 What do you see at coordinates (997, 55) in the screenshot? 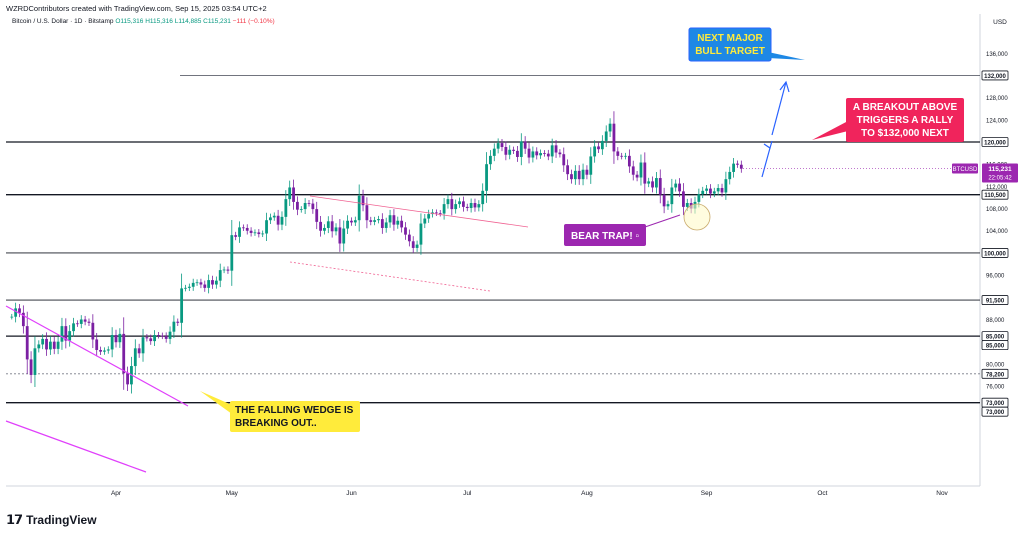
I see `y-tick-label: 136,000` at bounding box center [997, 55].